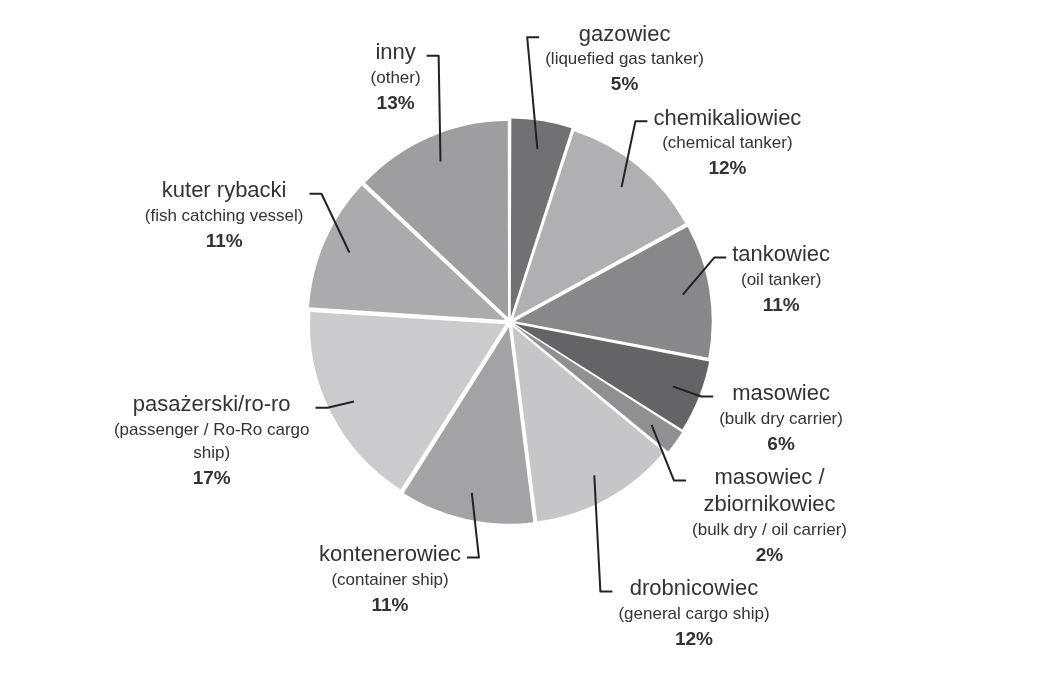 This screenshot has height=675, width=1038. What do you see at coordinates (727, 128) in the screenshot?
I see `slice-label: chemikaliowiec (chemical tanker)` at bounding box center [727, 128].